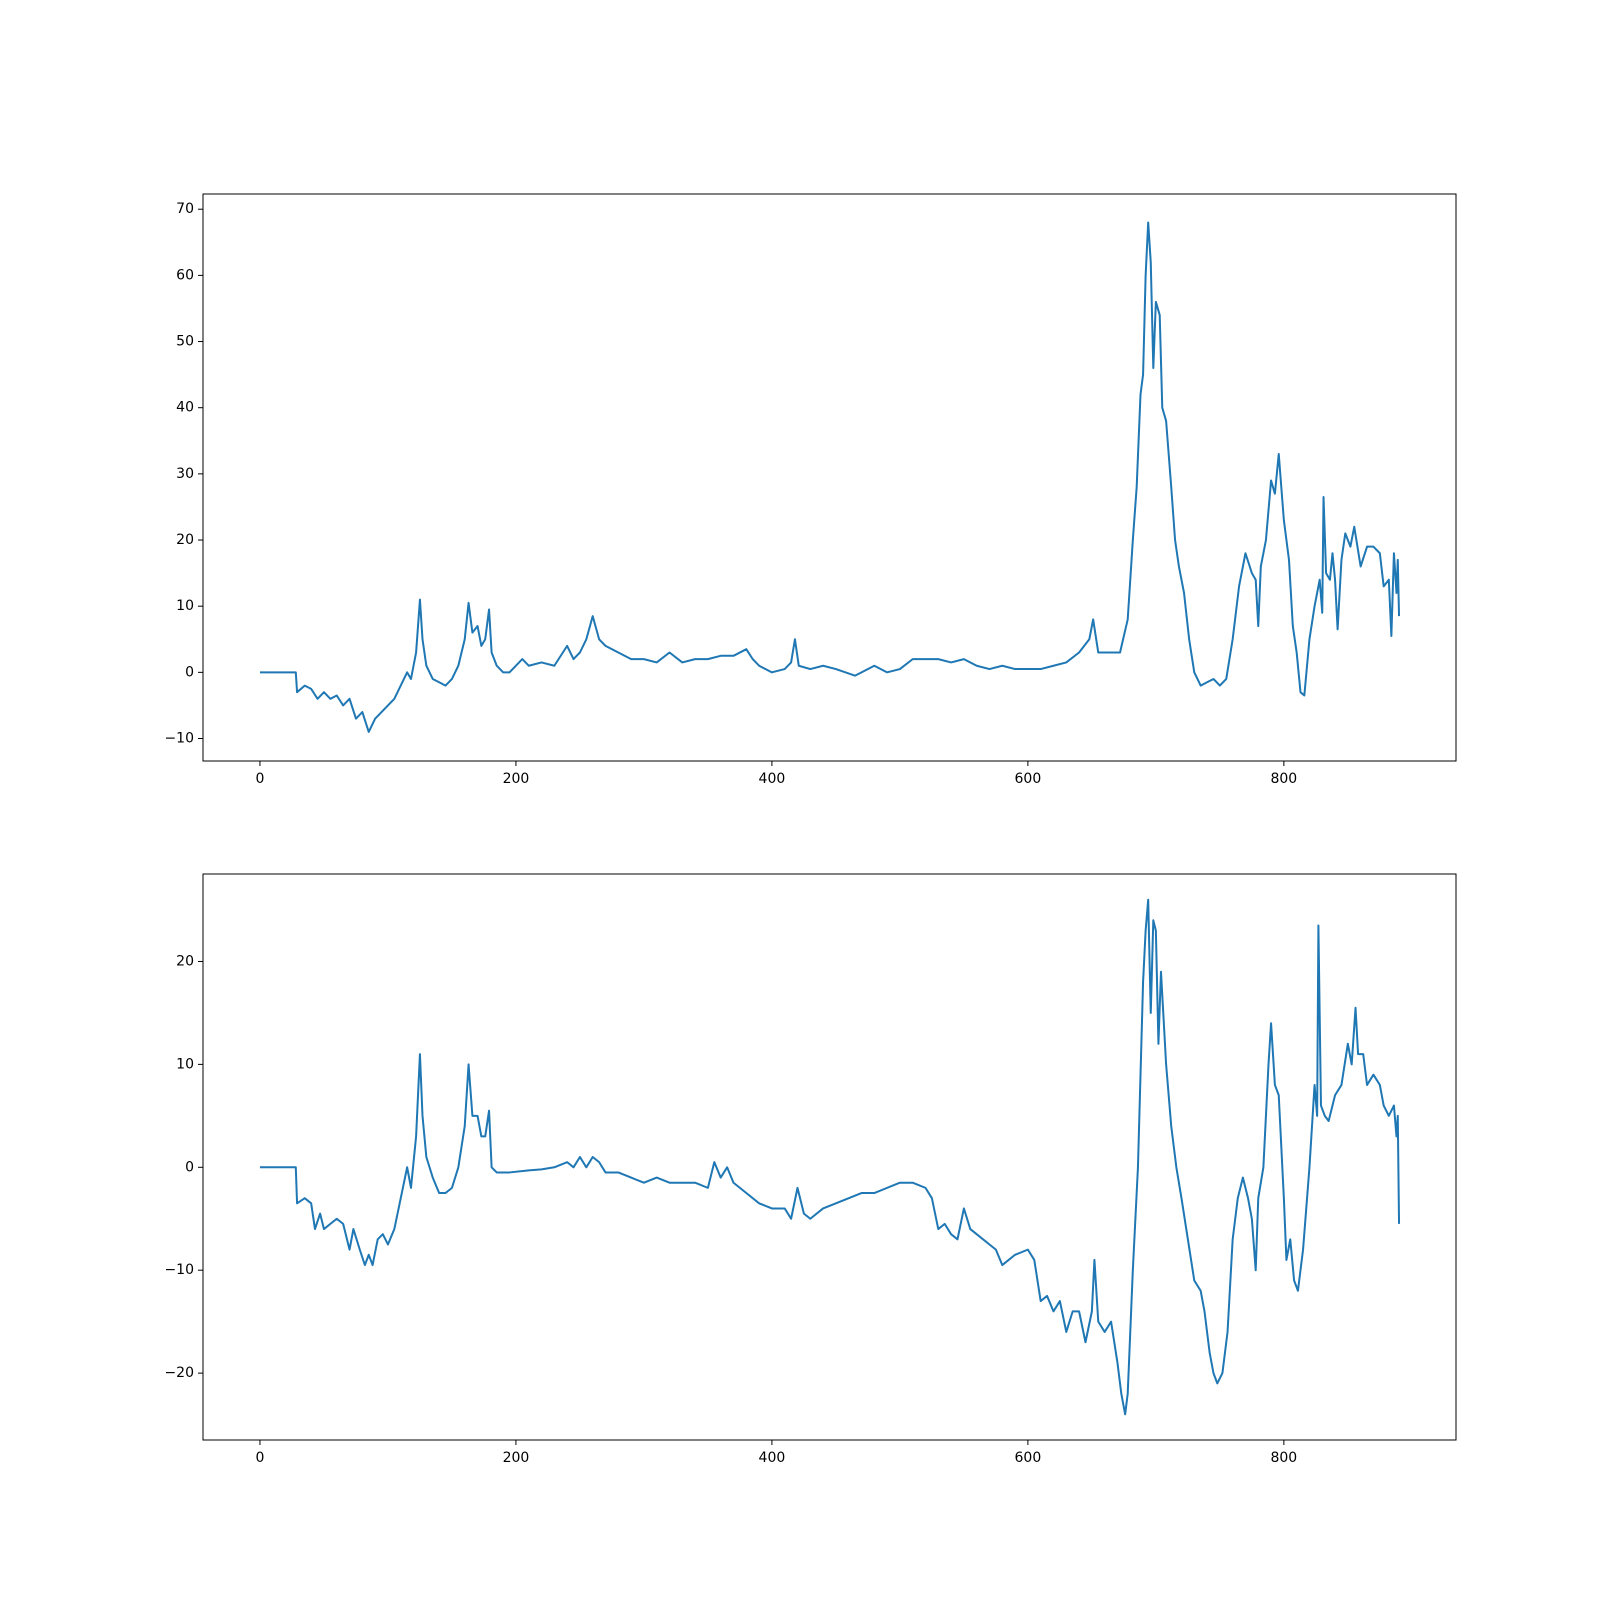  Describe the element at coordinates (185, 209) in the screenshot. I see `y-tick-label: 70` at that location.